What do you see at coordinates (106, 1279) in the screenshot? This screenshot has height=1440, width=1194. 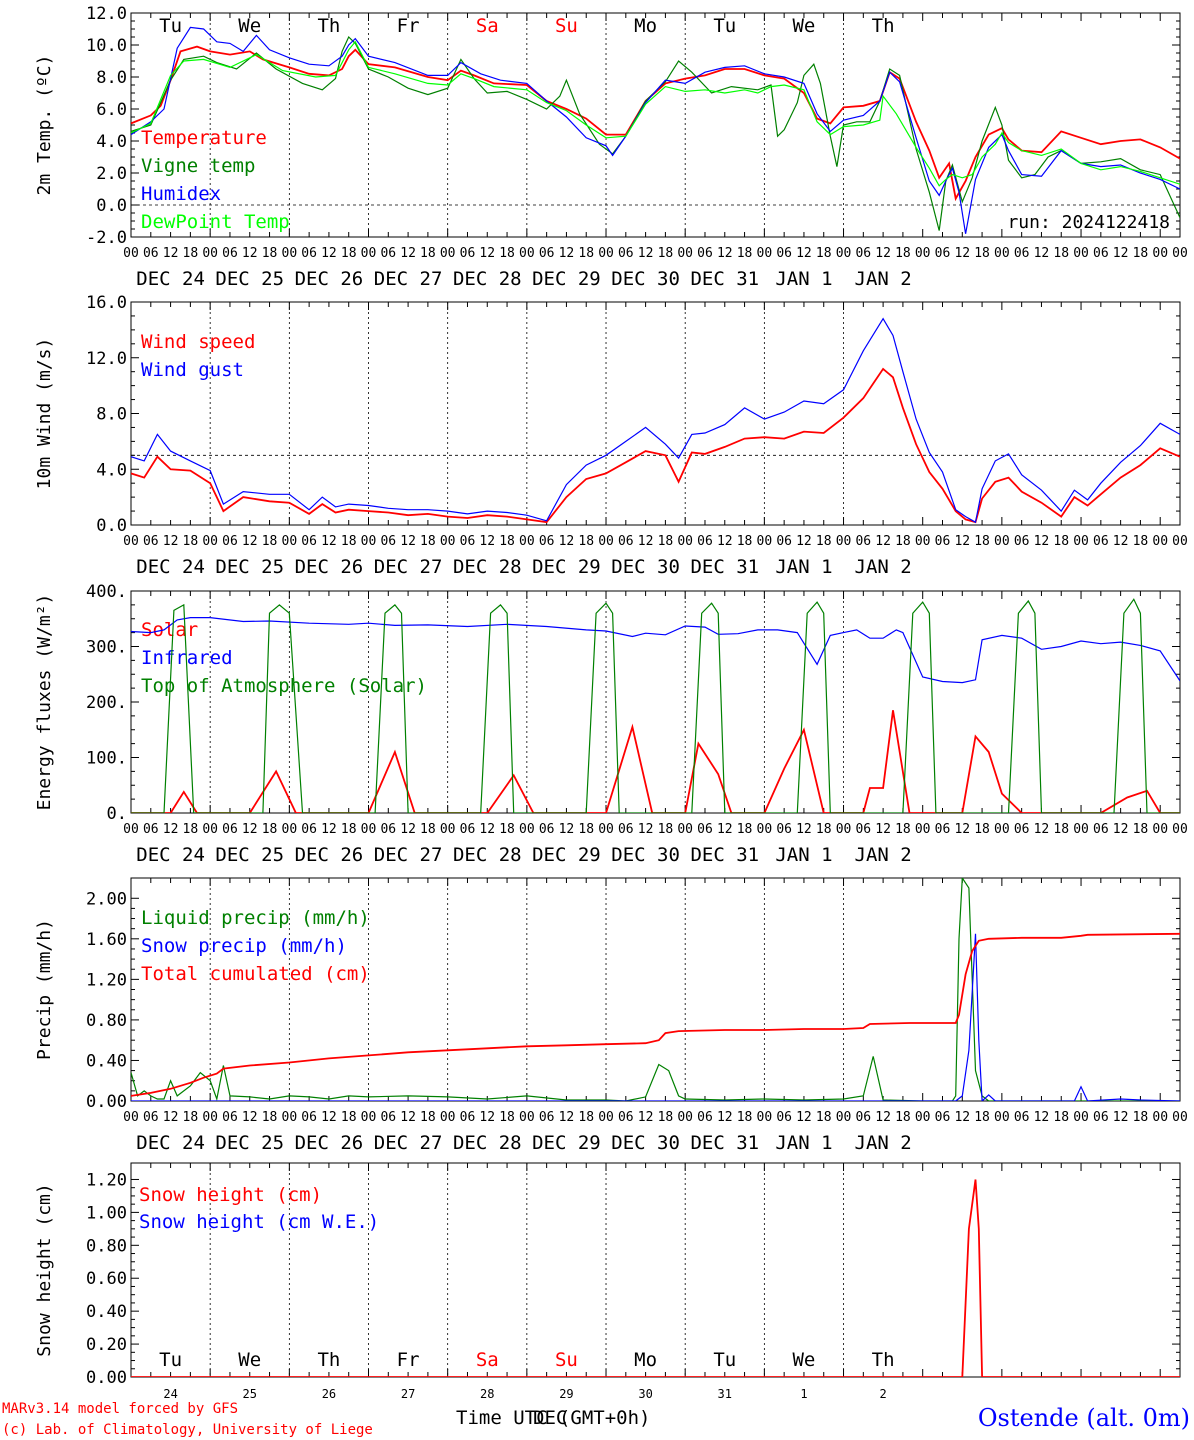 I see `y-tick-label: 0.60` at bounding box center [106, 1279].